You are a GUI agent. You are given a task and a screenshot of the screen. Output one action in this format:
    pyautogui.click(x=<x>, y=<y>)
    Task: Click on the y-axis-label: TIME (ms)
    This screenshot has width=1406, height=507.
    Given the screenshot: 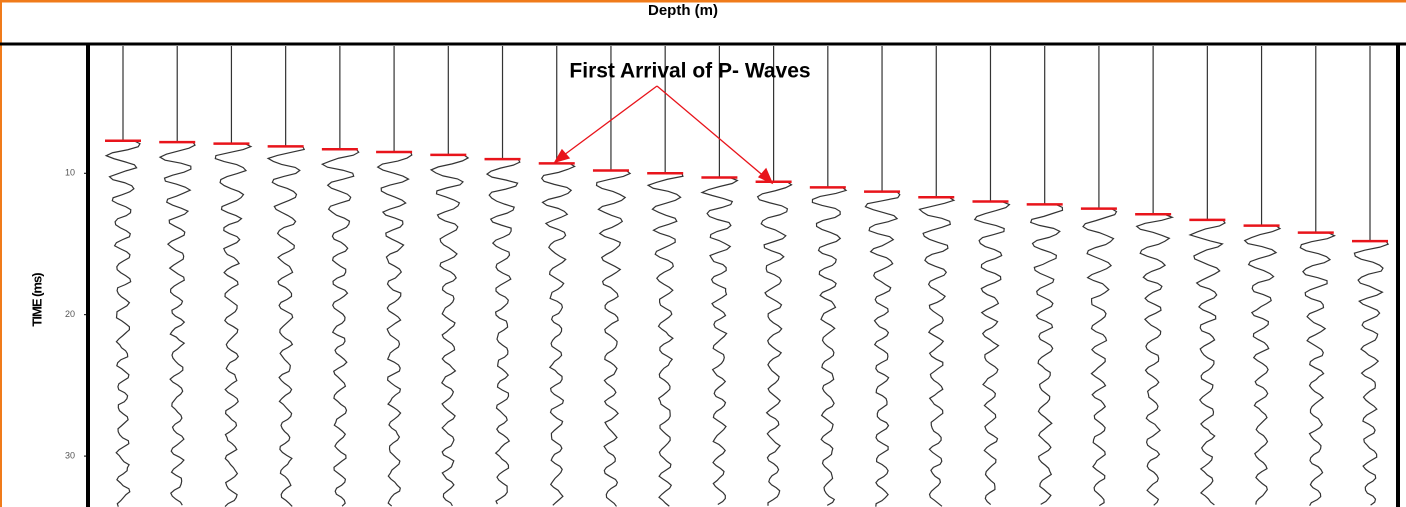 What is the action you would take?
    pyautogui.click(x=36, y=300)
    